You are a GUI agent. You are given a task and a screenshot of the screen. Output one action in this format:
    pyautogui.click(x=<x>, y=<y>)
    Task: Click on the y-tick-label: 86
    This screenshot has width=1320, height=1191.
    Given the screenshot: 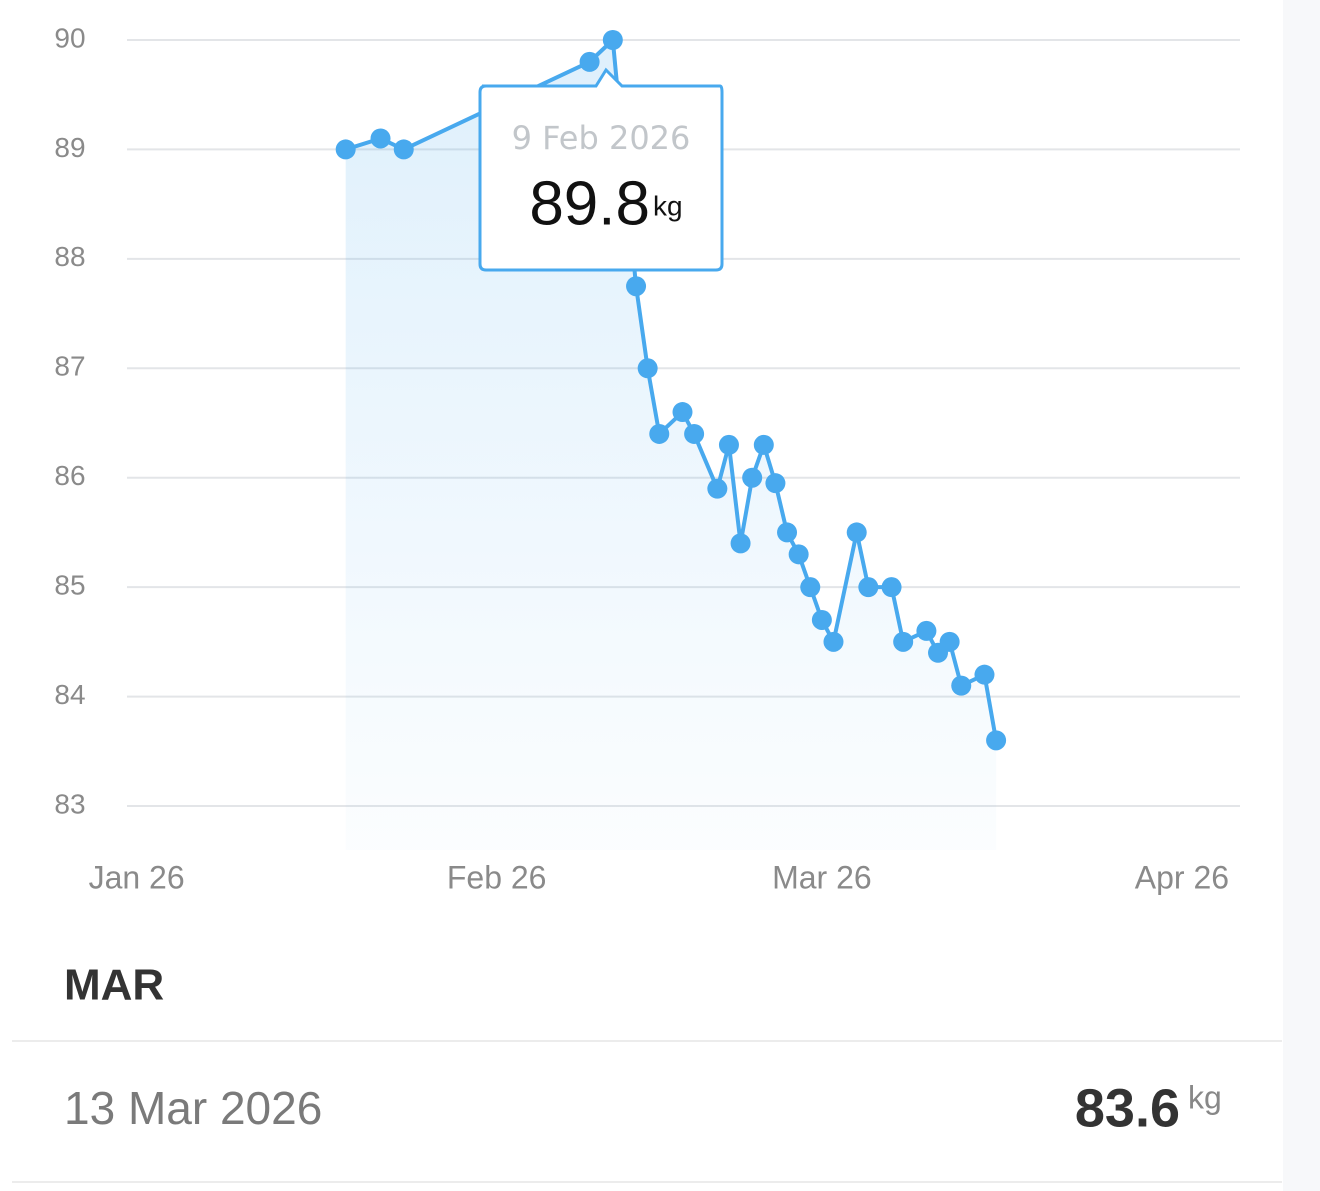 What is the action you would take?
    pyautogui.click(x=69, y=475)
    